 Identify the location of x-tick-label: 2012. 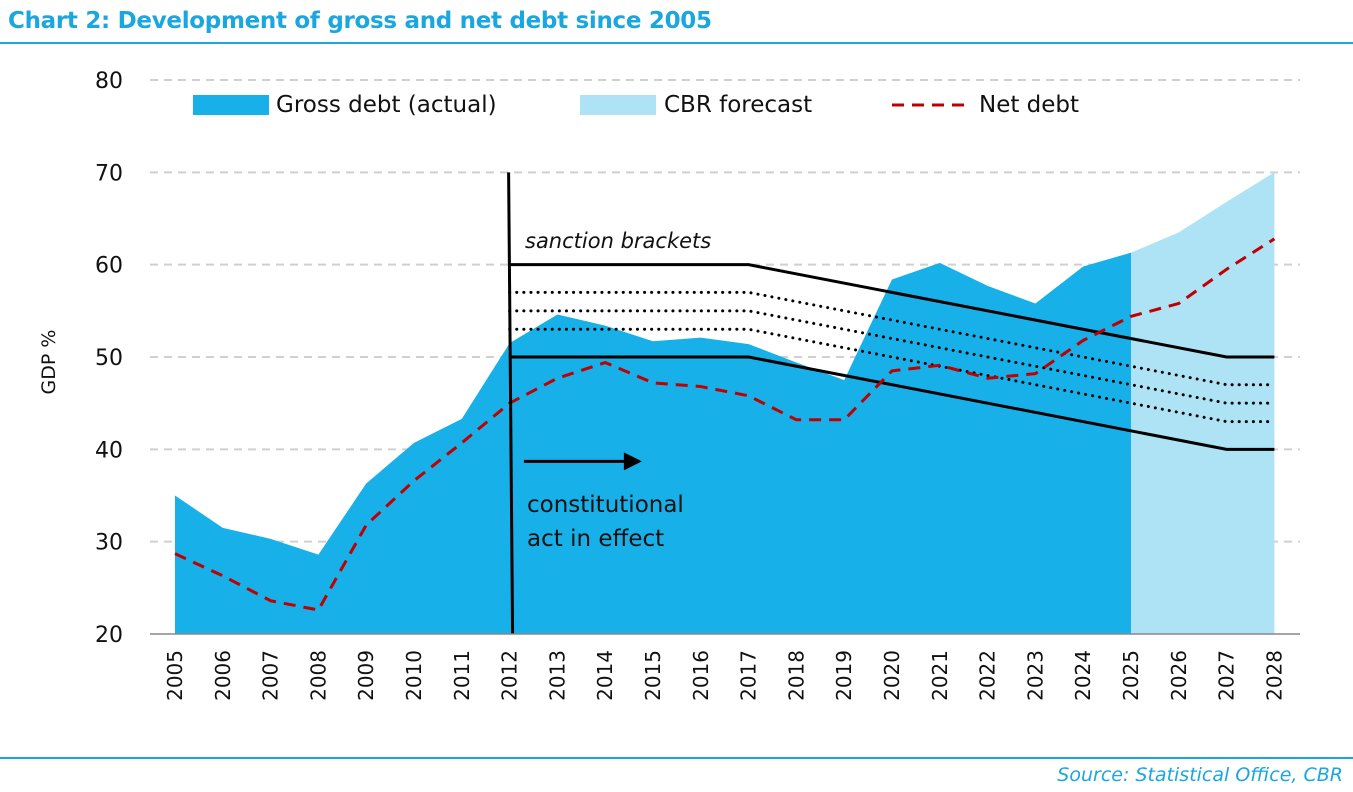
(510, 675).